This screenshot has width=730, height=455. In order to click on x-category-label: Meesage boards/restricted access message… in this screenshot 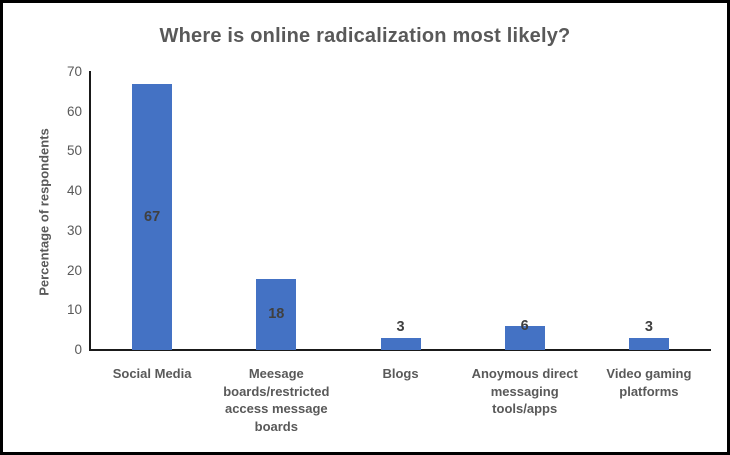, I will do `click(276, 400)`.